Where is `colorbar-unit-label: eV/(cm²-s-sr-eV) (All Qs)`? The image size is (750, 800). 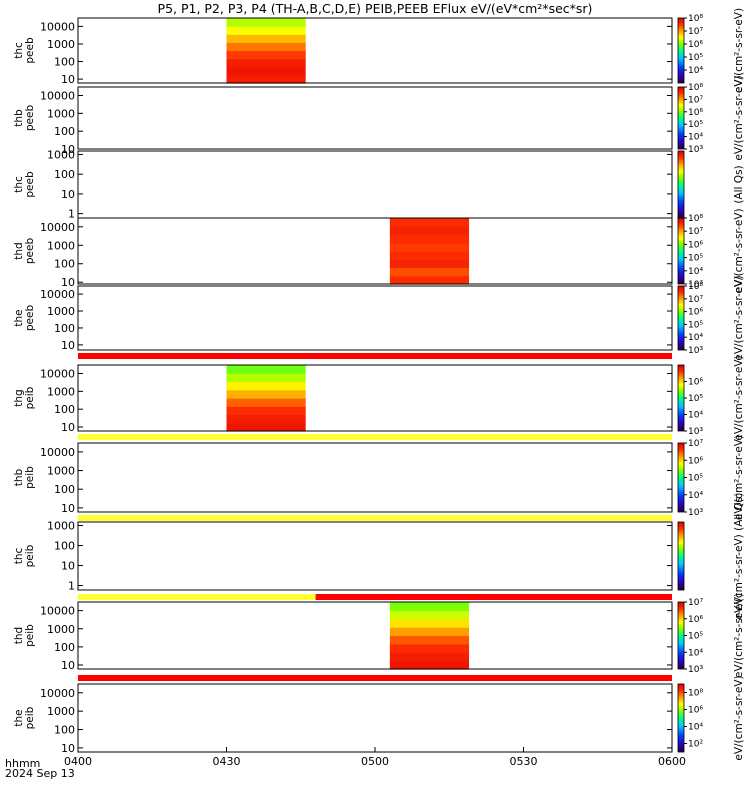
colorbar-unit-label: eV/(cm²-s-sr-eV) (All Qs) is located at coordinates (739, 556).